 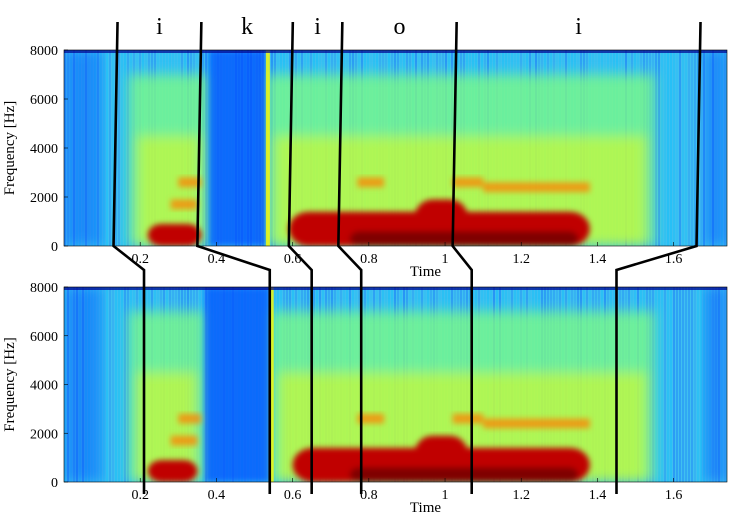 I want to click on segment-label: o, so click(x=400, y=27).